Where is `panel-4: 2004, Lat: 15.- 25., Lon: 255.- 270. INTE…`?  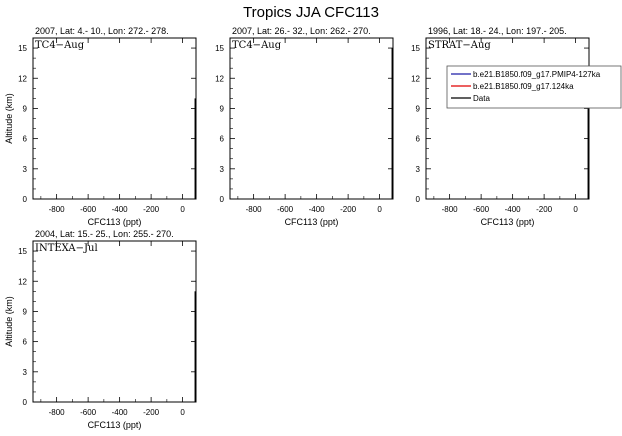
panel-4: 2004, Lat: 15.- 25., Lon: 255.- 270. INTE… is located at coordinates (100, 329).